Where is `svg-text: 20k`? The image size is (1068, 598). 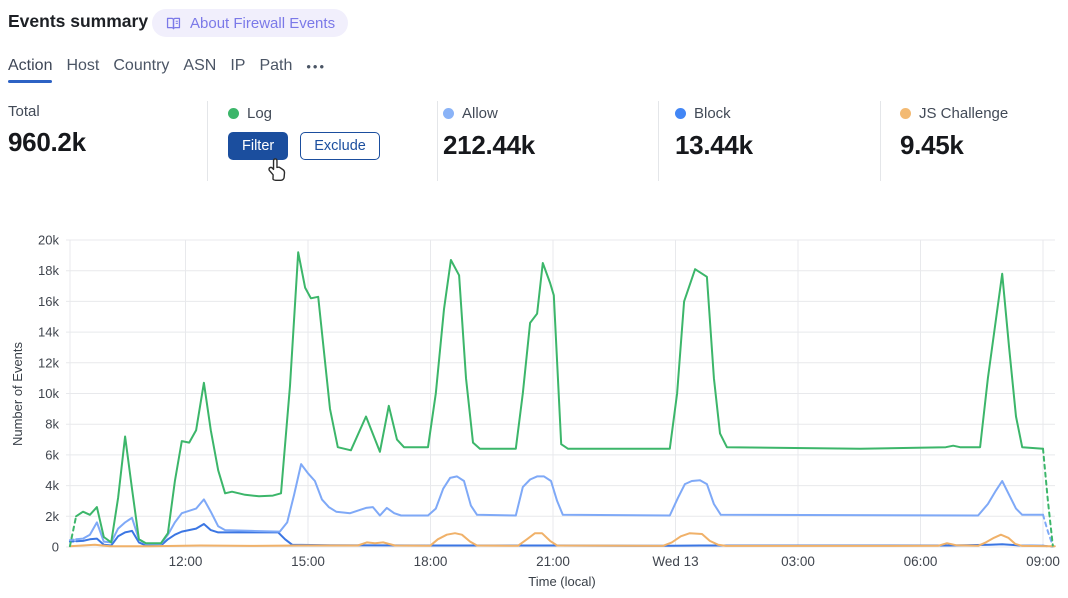 svg-text: 20k is located at coordinates (48, 240).